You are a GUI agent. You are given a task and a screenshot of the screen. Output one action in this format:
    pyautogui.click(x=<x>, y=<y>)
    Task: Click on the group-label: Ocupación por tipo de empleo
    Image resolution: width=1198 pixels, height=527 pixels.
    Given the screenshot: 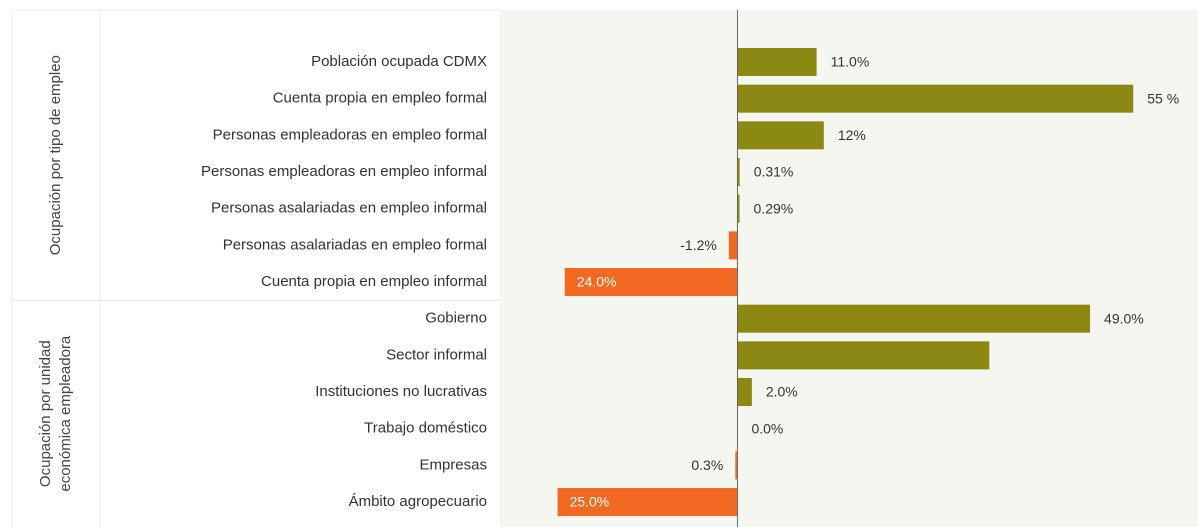 What is the action you would take?
    pyautogui.click(x=55, y=155)
    